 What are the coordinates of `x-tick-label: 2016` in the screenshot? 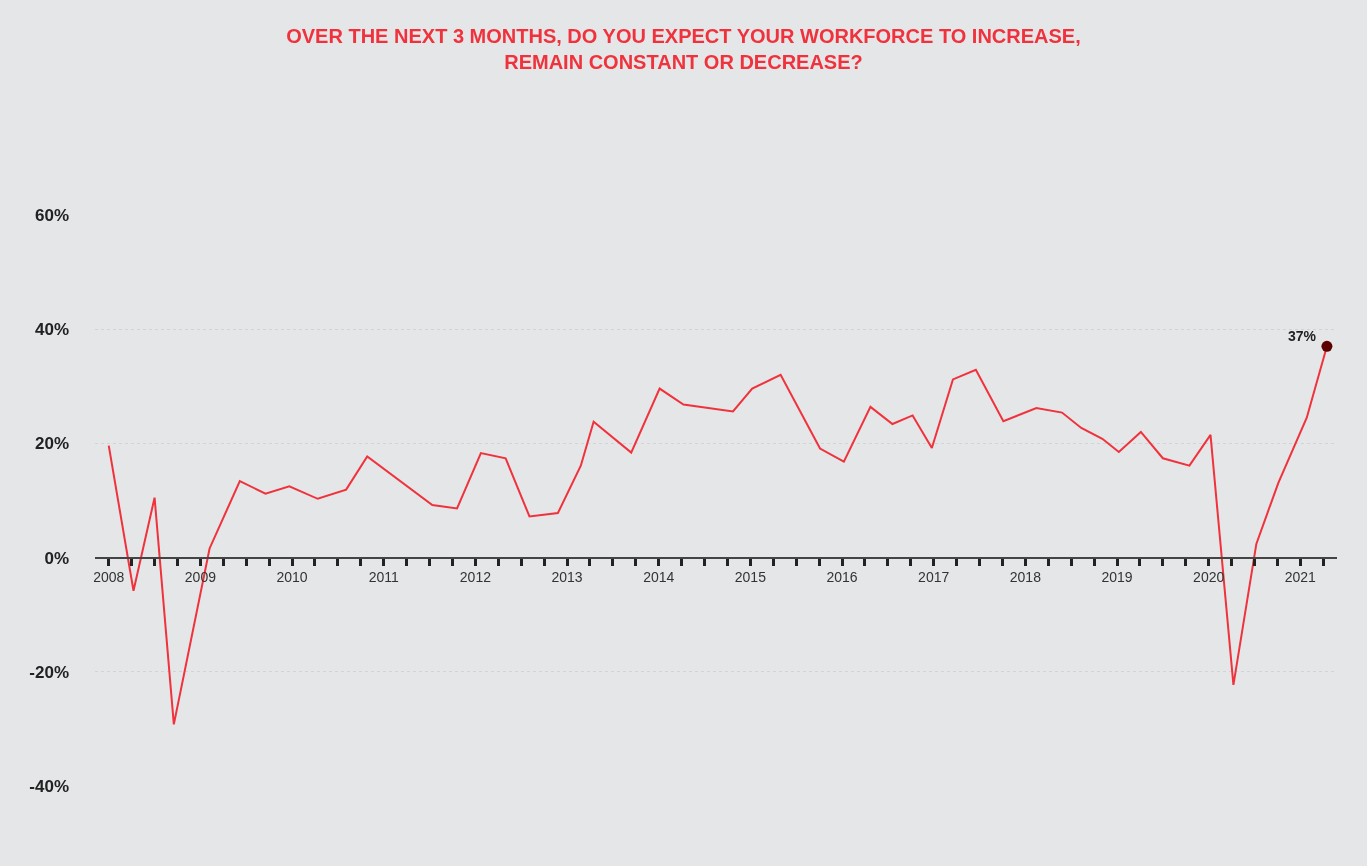 It's located at (842, 577).